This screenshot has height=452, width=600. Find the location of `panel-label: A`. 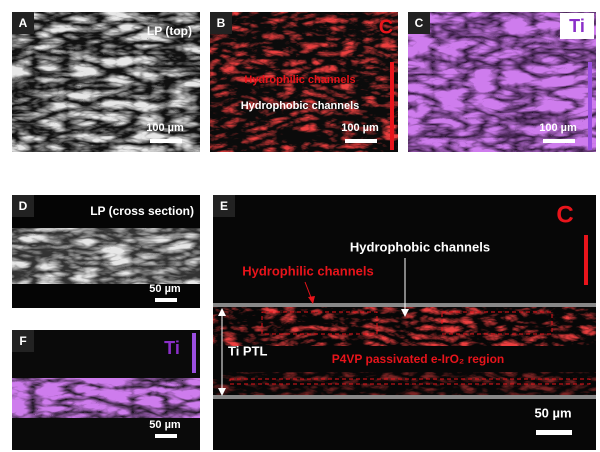

panel-label: A is located at coordinates (23, 23).